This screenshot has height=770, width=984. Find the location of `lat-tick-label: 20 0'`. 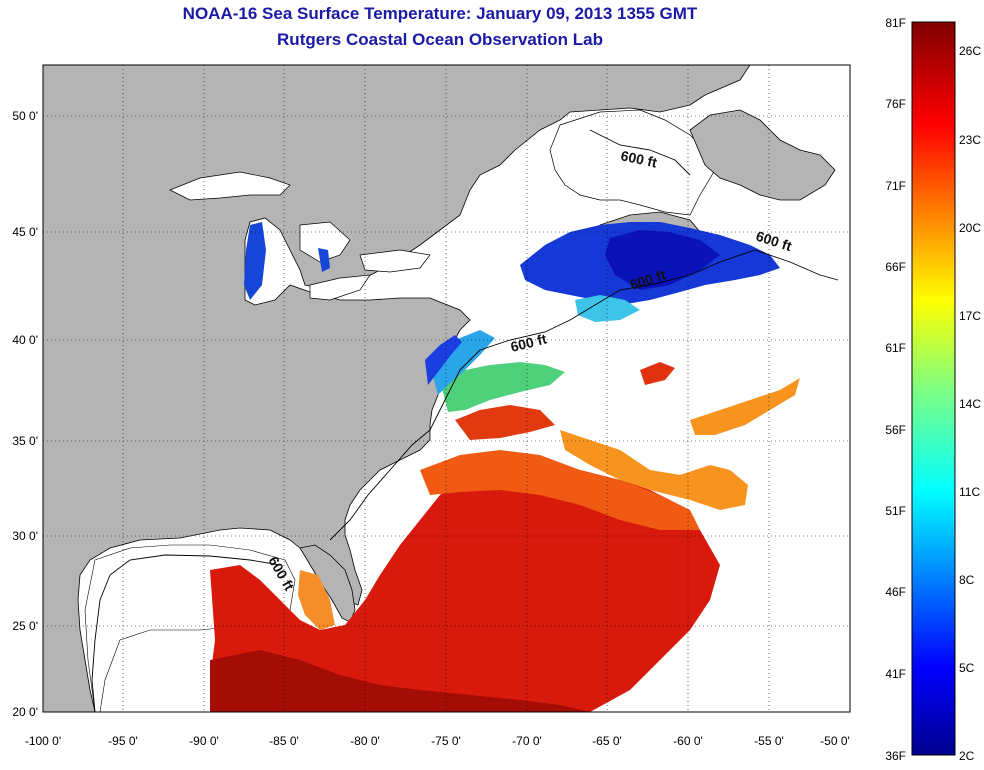

lat-tick-label: 20 0' is located at coordinates (25, 712).